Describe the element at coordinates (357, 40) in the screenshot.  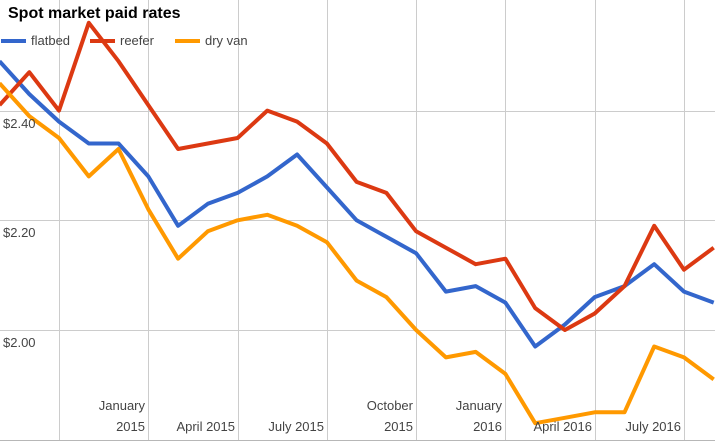
I see `chart-legend: flatbed reefer dry van` at that location.